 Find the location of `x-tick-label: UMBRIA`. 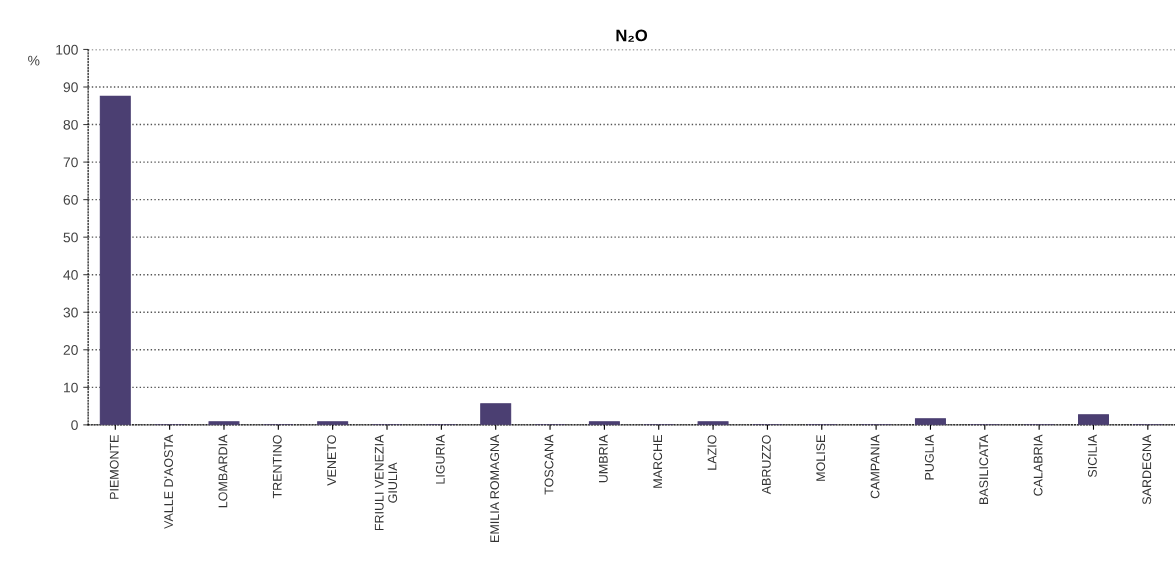

x-tick-label: UMBRIA is located at coordinates (603, 458).